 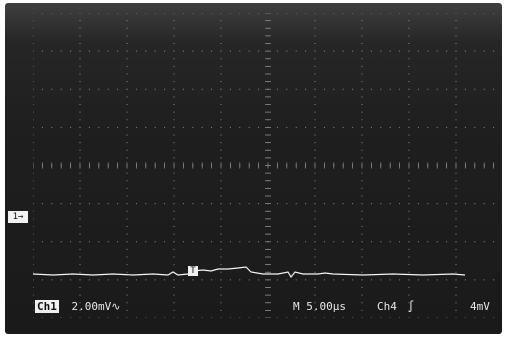 What do you see at coordinates (193, 271) in the screenshot?
I see `trigger-position-marker: T` at bounding box center [193, 271].